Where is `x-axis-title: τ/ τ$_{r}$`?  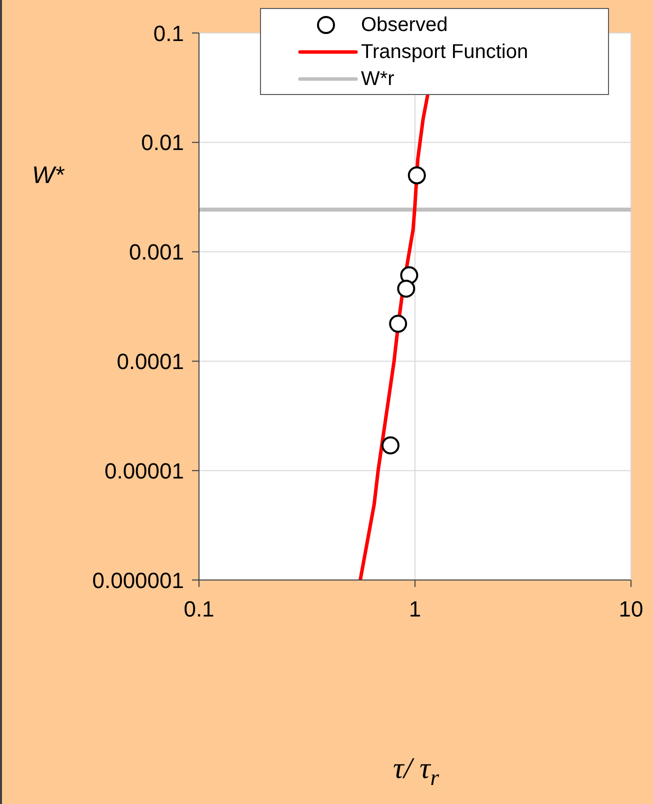
x-axis-title: τ/ τ$_{r}$ is located at coordinates (416, 771).